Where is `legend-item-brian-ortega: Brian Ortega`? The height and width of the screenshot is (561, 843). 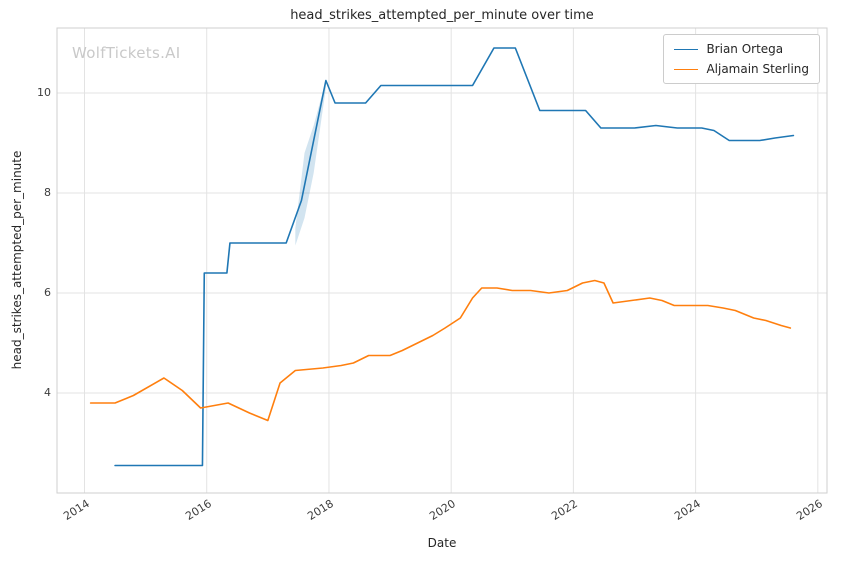 legend-item-brian-ortega: Brian Ortega is located at coordinates (741, 49).